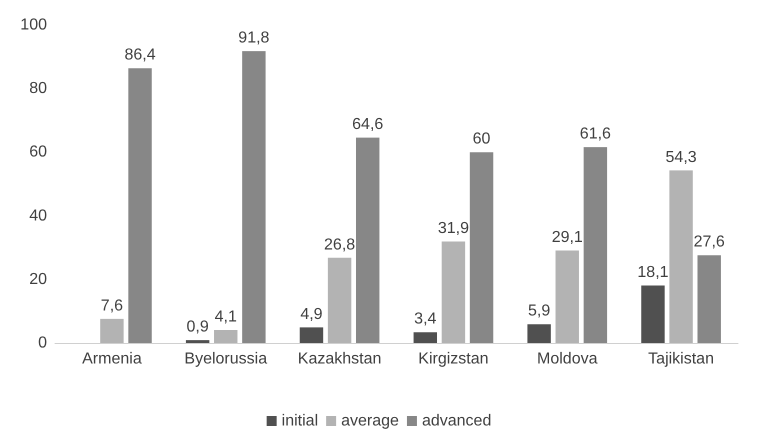 The width and height of the screenshot is (758, 438). Describe the element at coordinates (681, 359) in the screenshot. I see `x-tick-label: Tajikistan` at that location.